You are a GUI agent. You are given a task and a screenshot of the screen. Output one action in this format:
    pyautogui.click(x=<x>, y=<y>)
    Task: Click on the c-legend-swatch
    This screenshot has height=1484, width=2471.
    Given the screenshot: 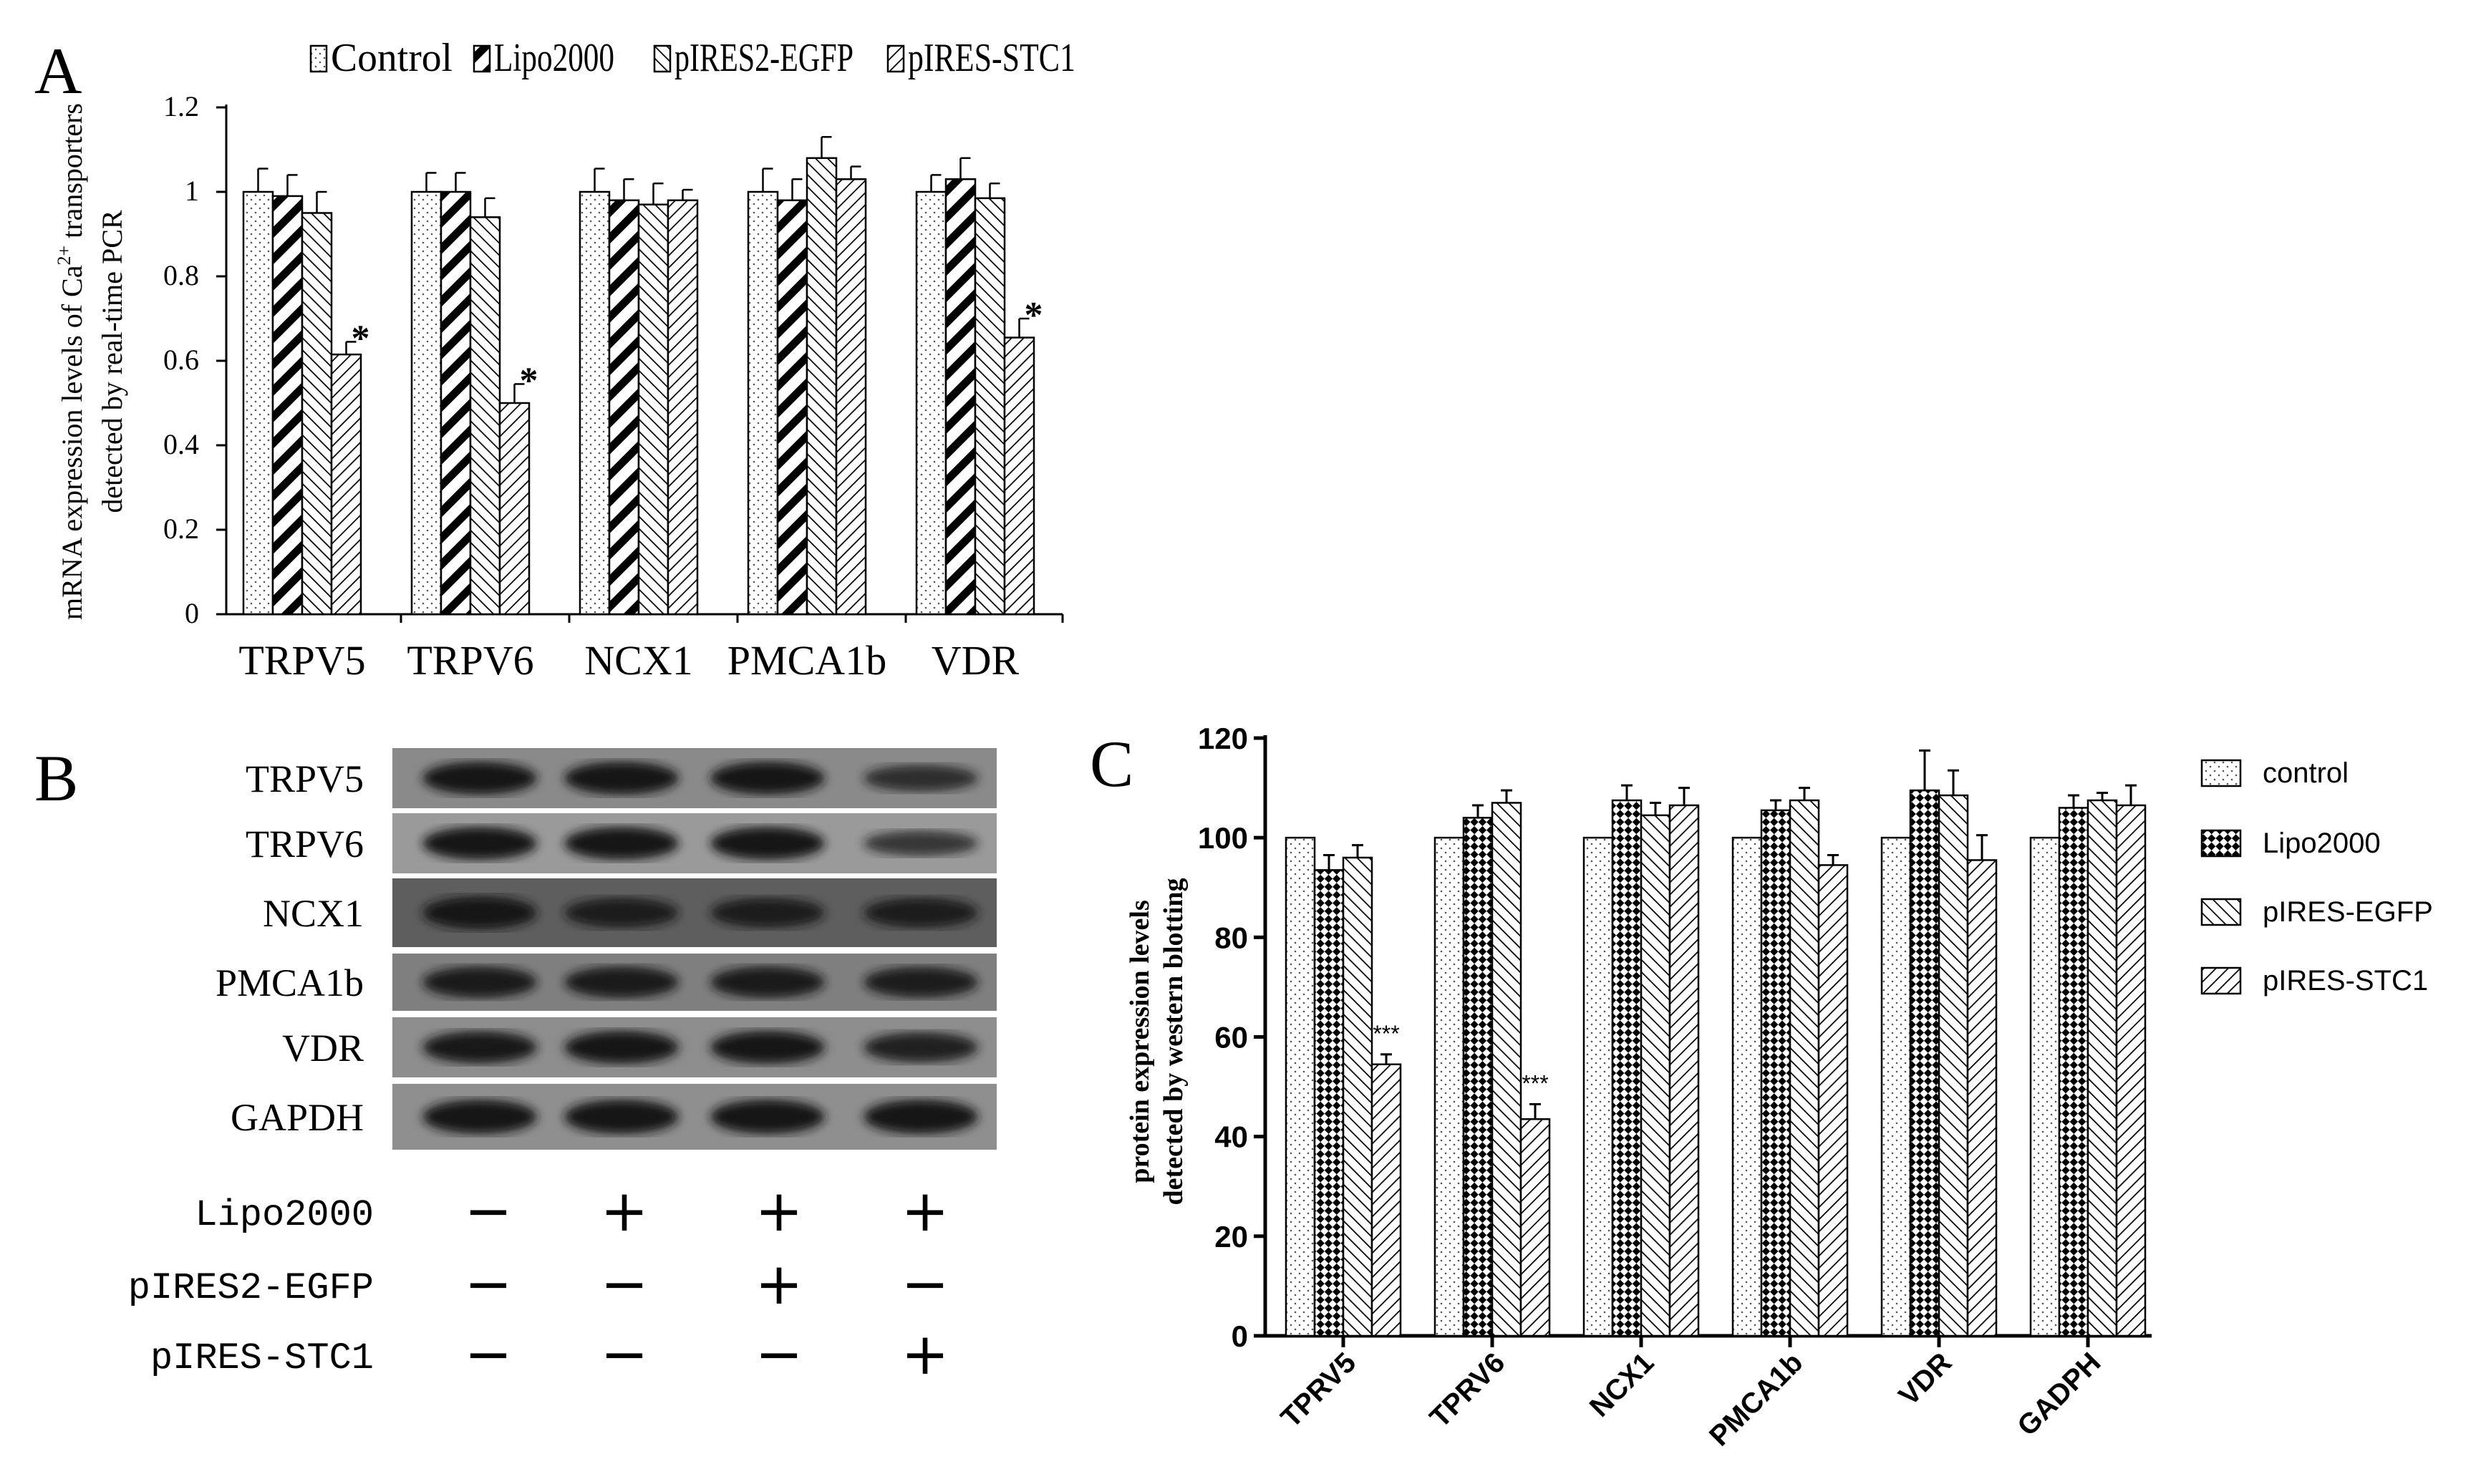 What is the action you would take?
    pyautogui.click(x=2221, y=773)
    